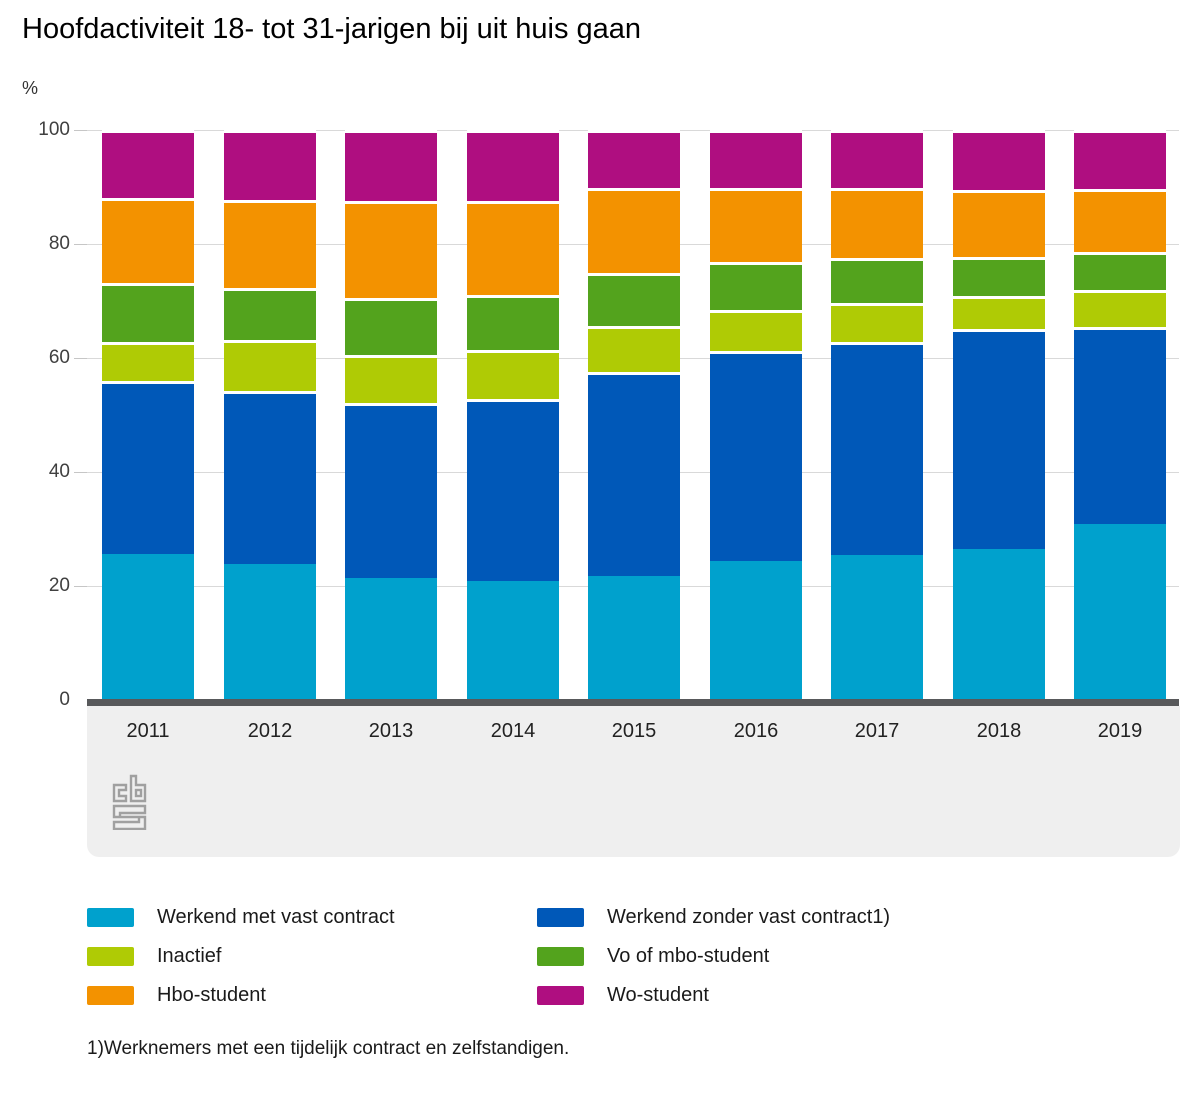 The image size is (1200, 1100). Describe the element at coordinates (756, 330) in the screenshot. I see `bar-segment-2016-inactief` at that location.